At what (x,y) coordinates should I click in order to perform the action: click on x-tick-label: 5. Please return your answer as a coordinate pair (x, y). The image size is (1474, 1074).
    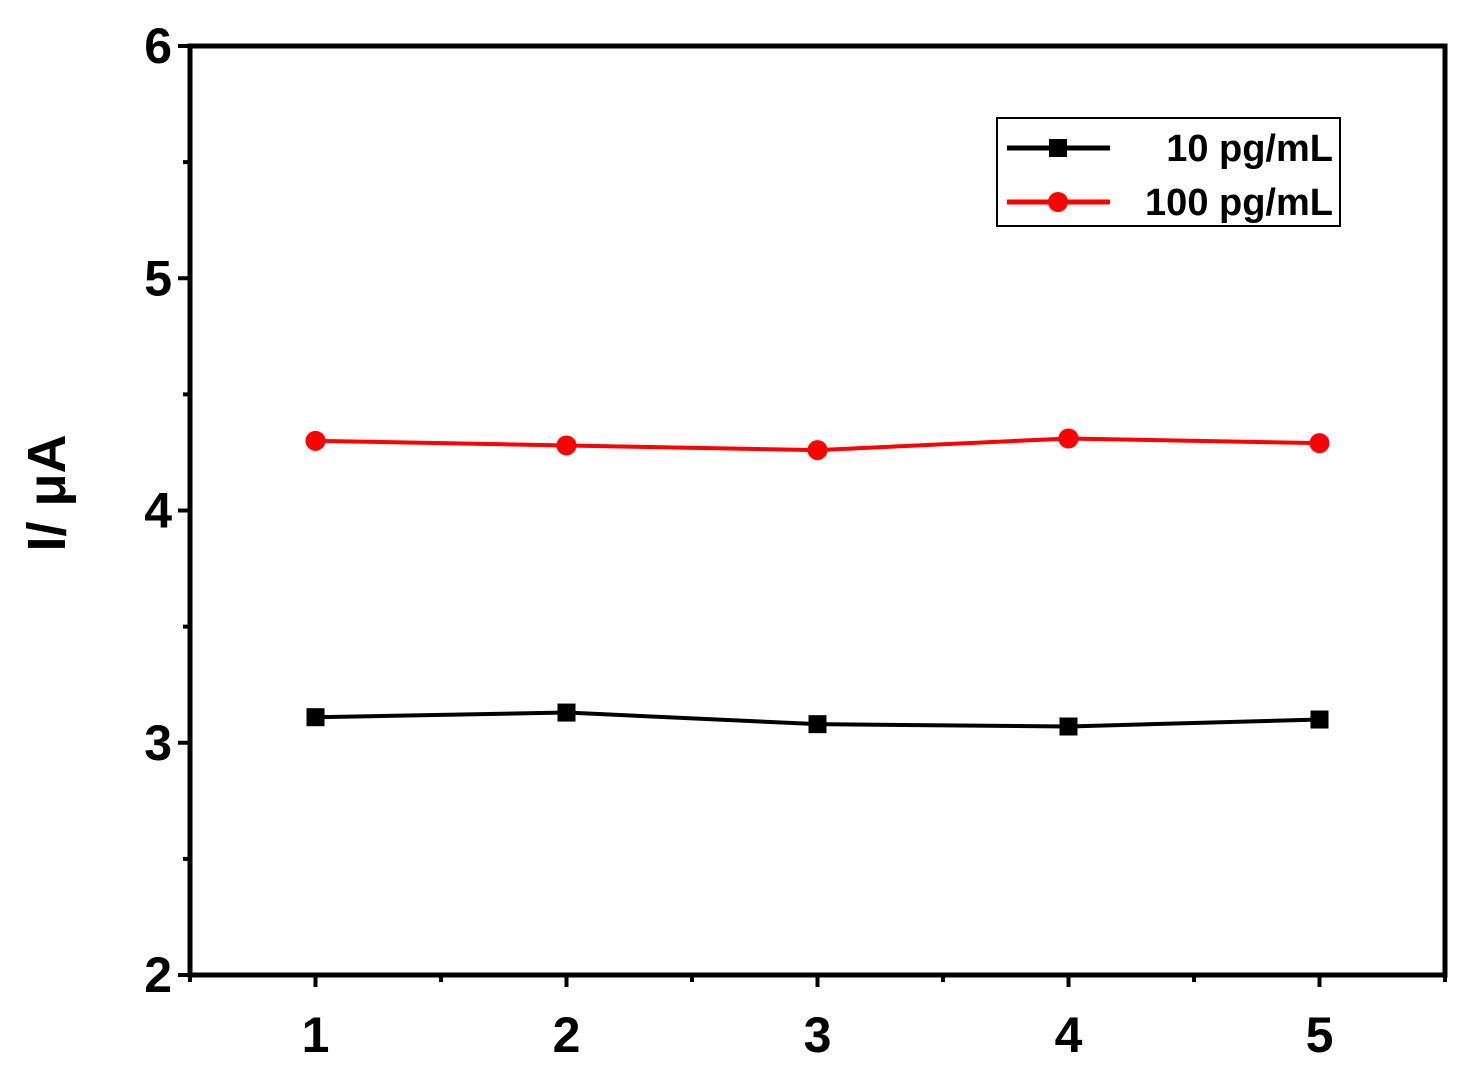
    Looking at the image, I should click on (1320, 1035).